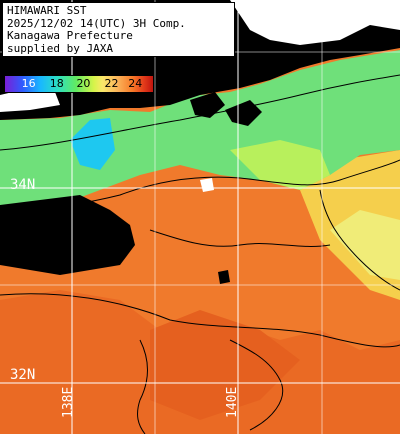 The height and width of the screenshot is (434, 400). I want to click on region-line: Kanagawa Prefecture, so click(70, 35).